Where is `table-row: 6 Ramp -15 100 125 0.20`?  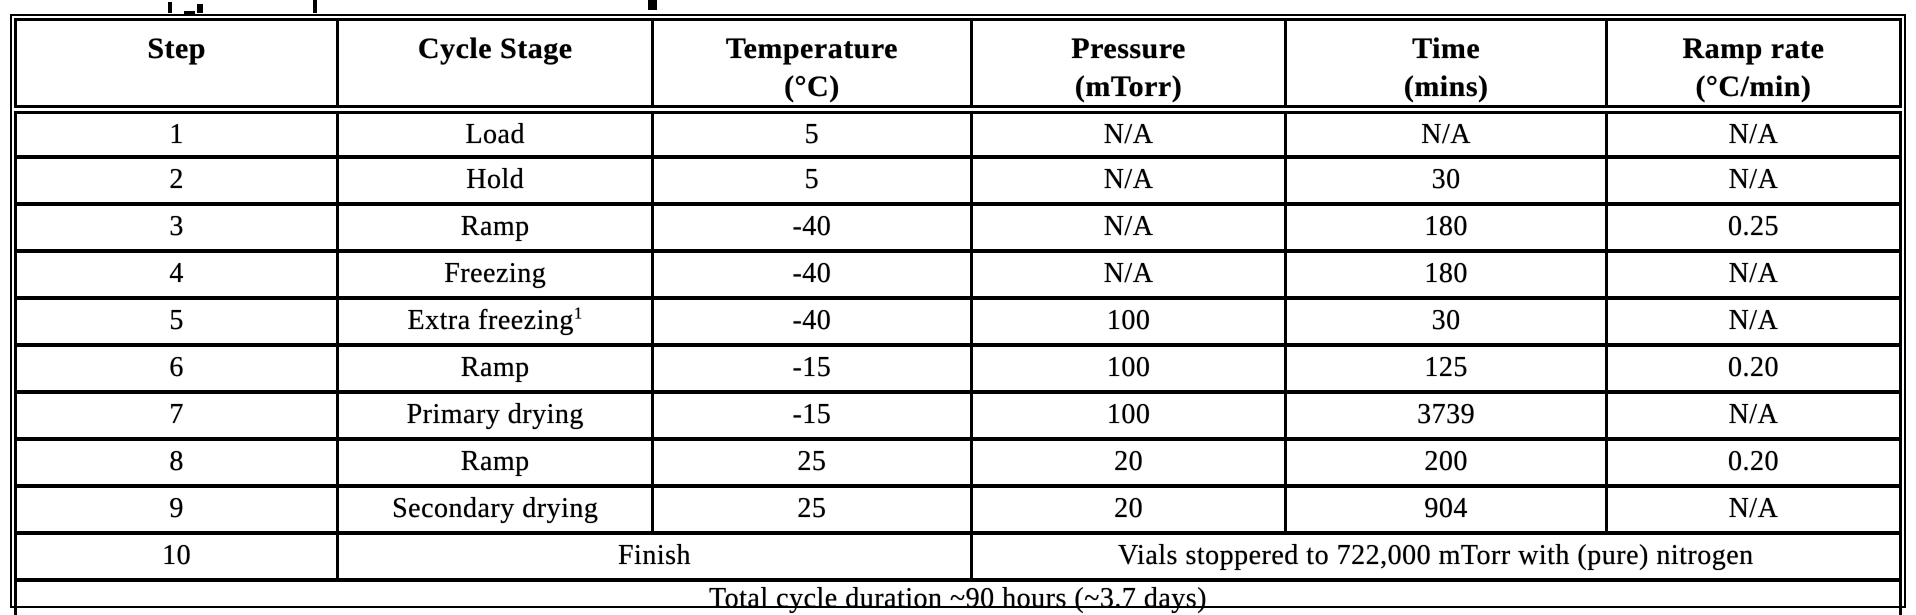
table-row: 6 Ramp -15 100 125 0.20 is located at coordinates (958, 368).